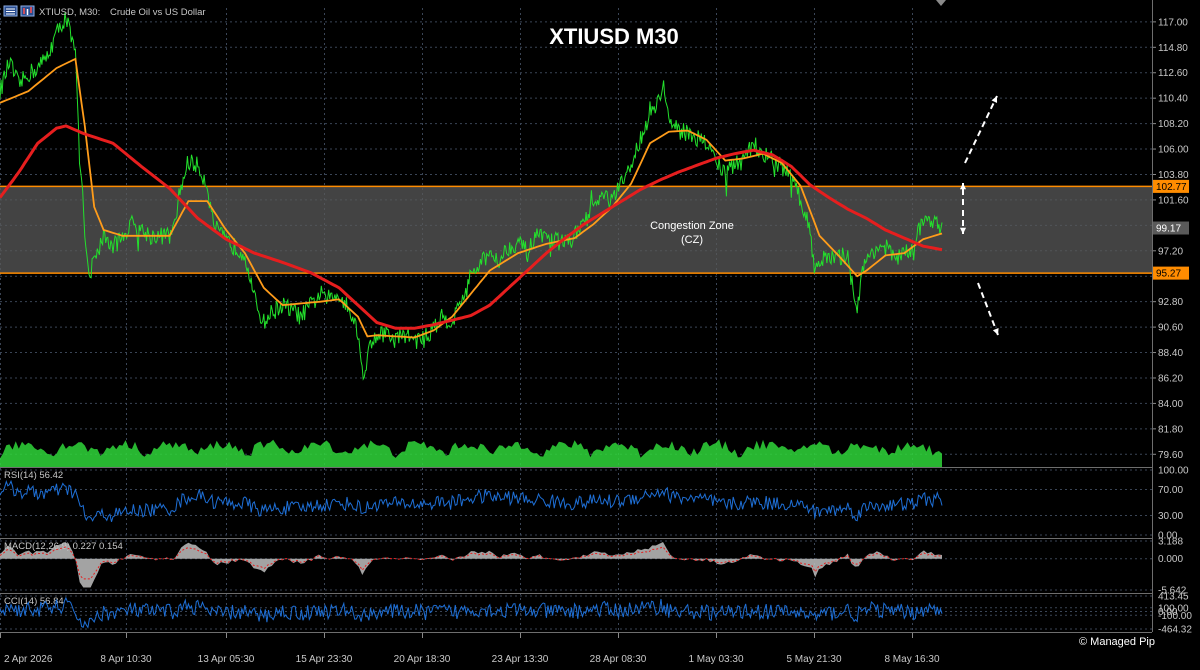  I want to click on x-tick-label: 2 Apr 2026, so click(28, 659).